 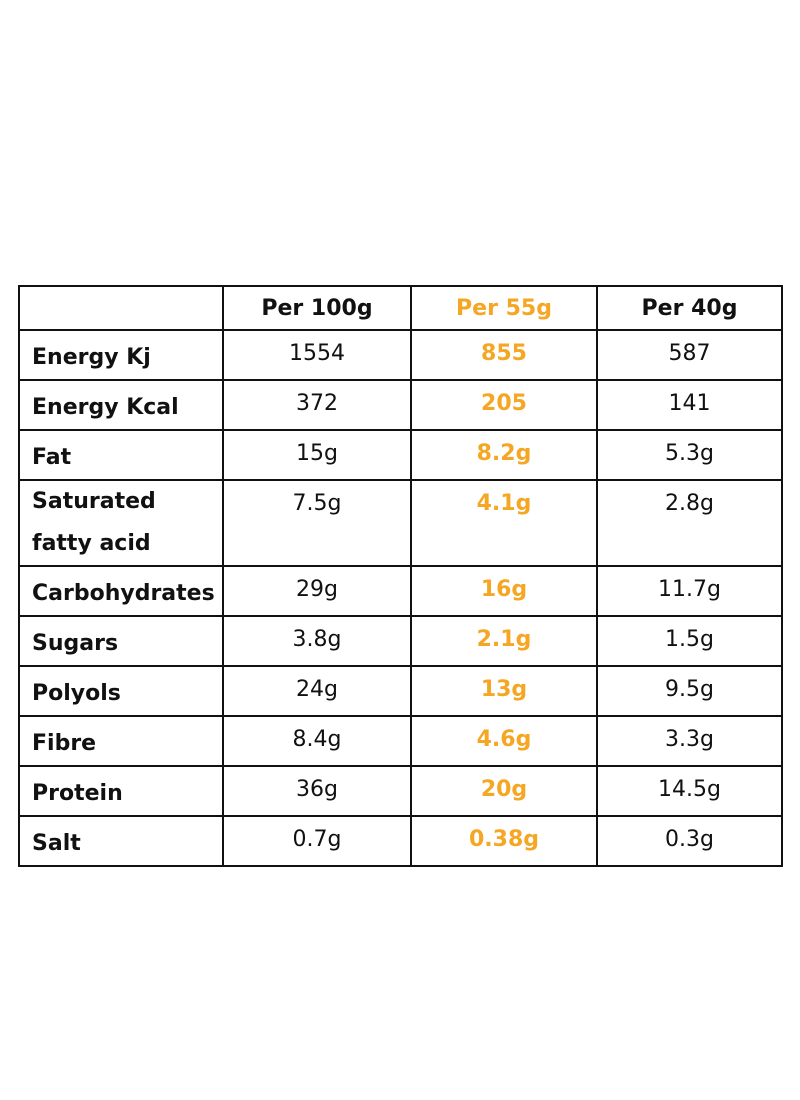 What do you see at coordinates (317, 641) in the screenshot?
I see `cell-value: 3.8g` at bounding box center [317, 641].